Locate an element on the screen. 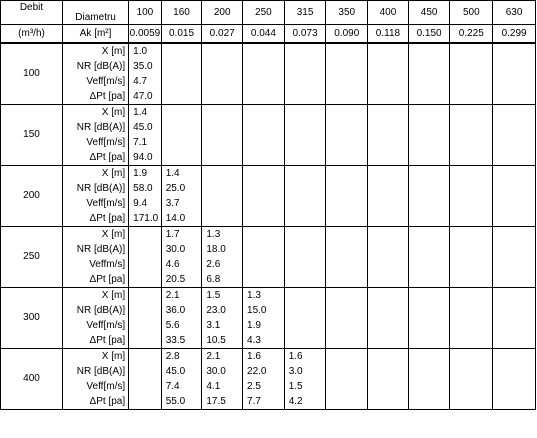 This screenshot has width=537, height=438. value-cell: 4.3 is located at coordinates (263, 341).